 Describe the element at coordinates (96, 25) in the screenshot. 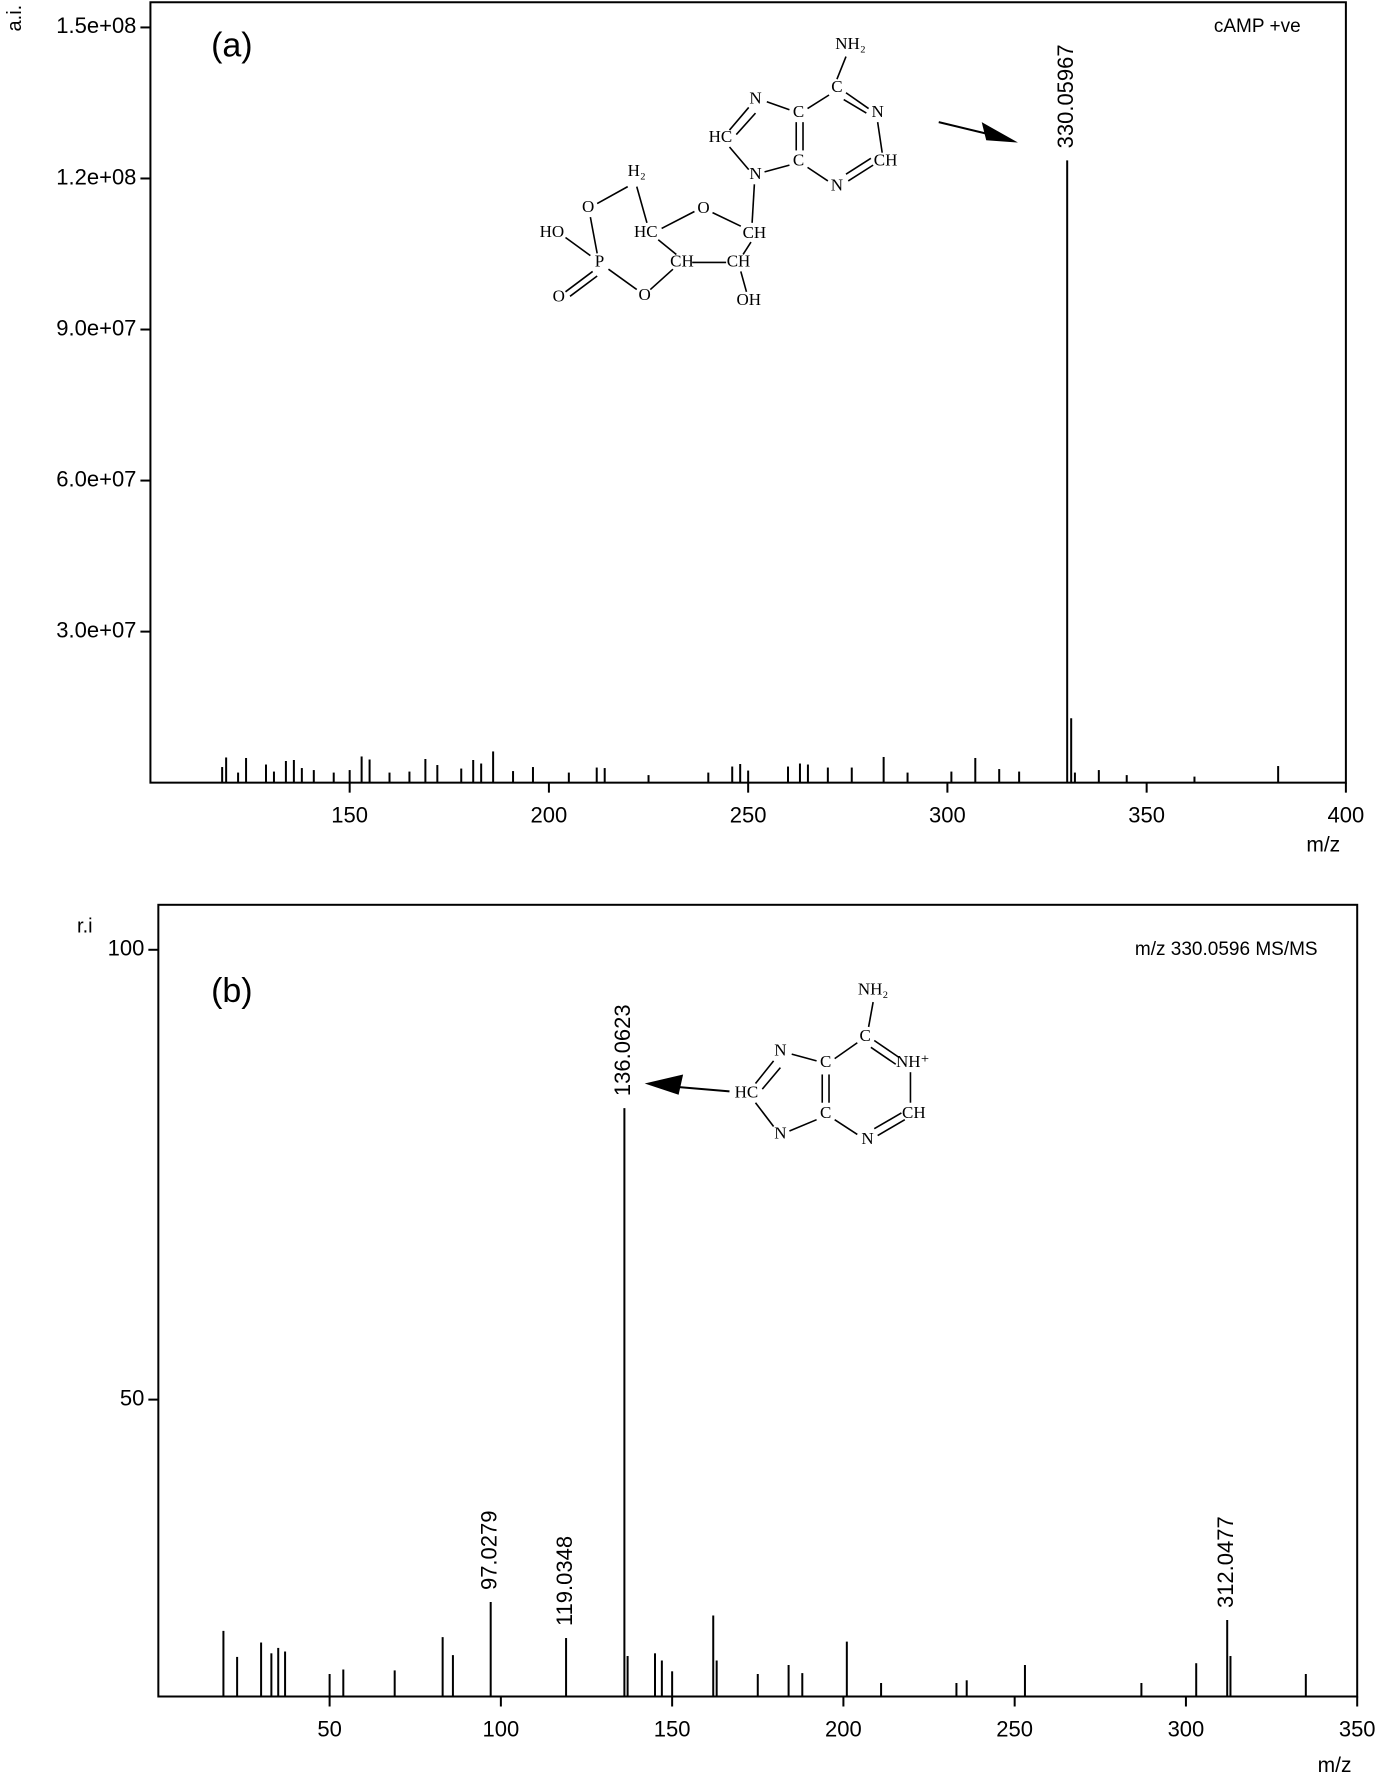

I see `y-tick-label: 1.5e+08` at that location.